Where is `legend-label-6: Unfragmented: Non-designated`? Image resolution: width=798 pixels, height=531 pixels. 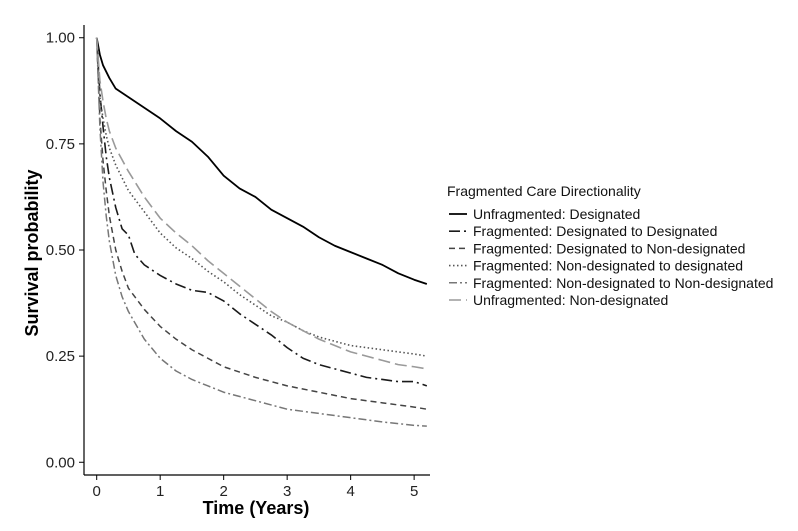
legend-label-6: Unfragmented: Non-designated is located at coordinates (570, 300).